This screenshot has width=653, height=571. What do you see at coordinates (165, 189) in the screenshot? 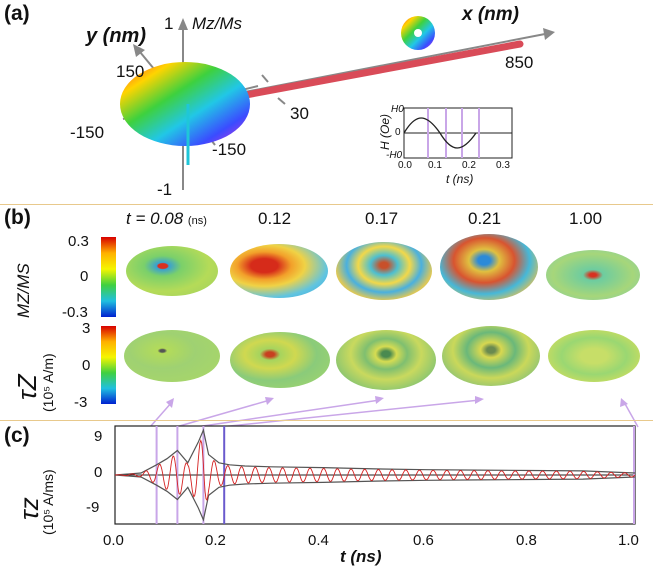
I see `z-tick-neg: -1` at bounding box center [165, 189].